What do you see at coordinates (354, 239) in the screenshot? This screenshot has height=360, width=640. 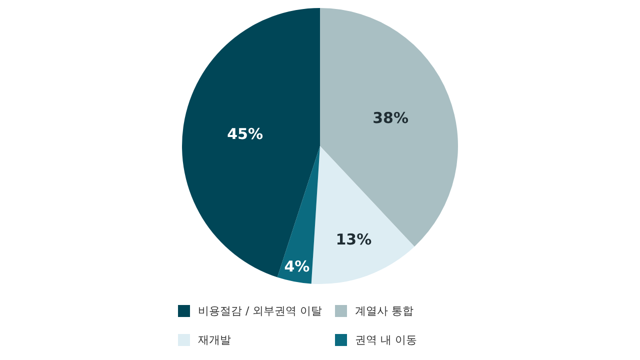 I see `data-label: 13%` at bounding box center [354, 239].